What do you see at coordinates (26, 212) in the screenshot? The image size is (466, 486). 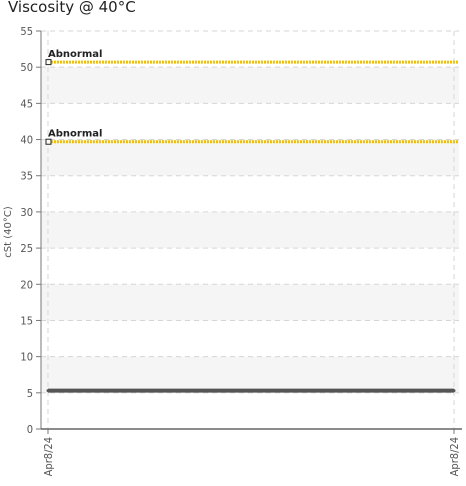 I see `y-tick-label: 30` at bounding box center [26, 212].